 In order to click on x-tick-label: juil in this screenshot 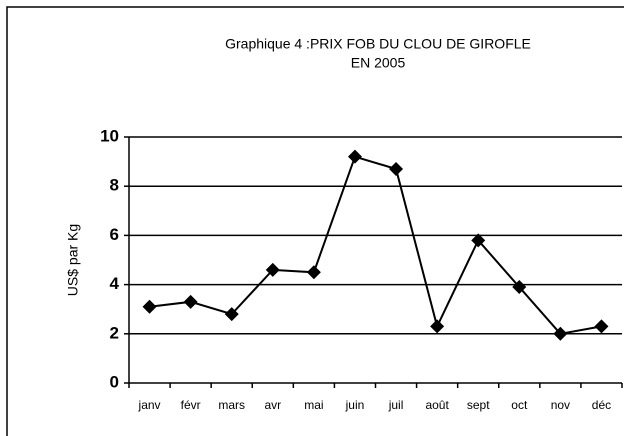, I will do `click(396, 405)`.